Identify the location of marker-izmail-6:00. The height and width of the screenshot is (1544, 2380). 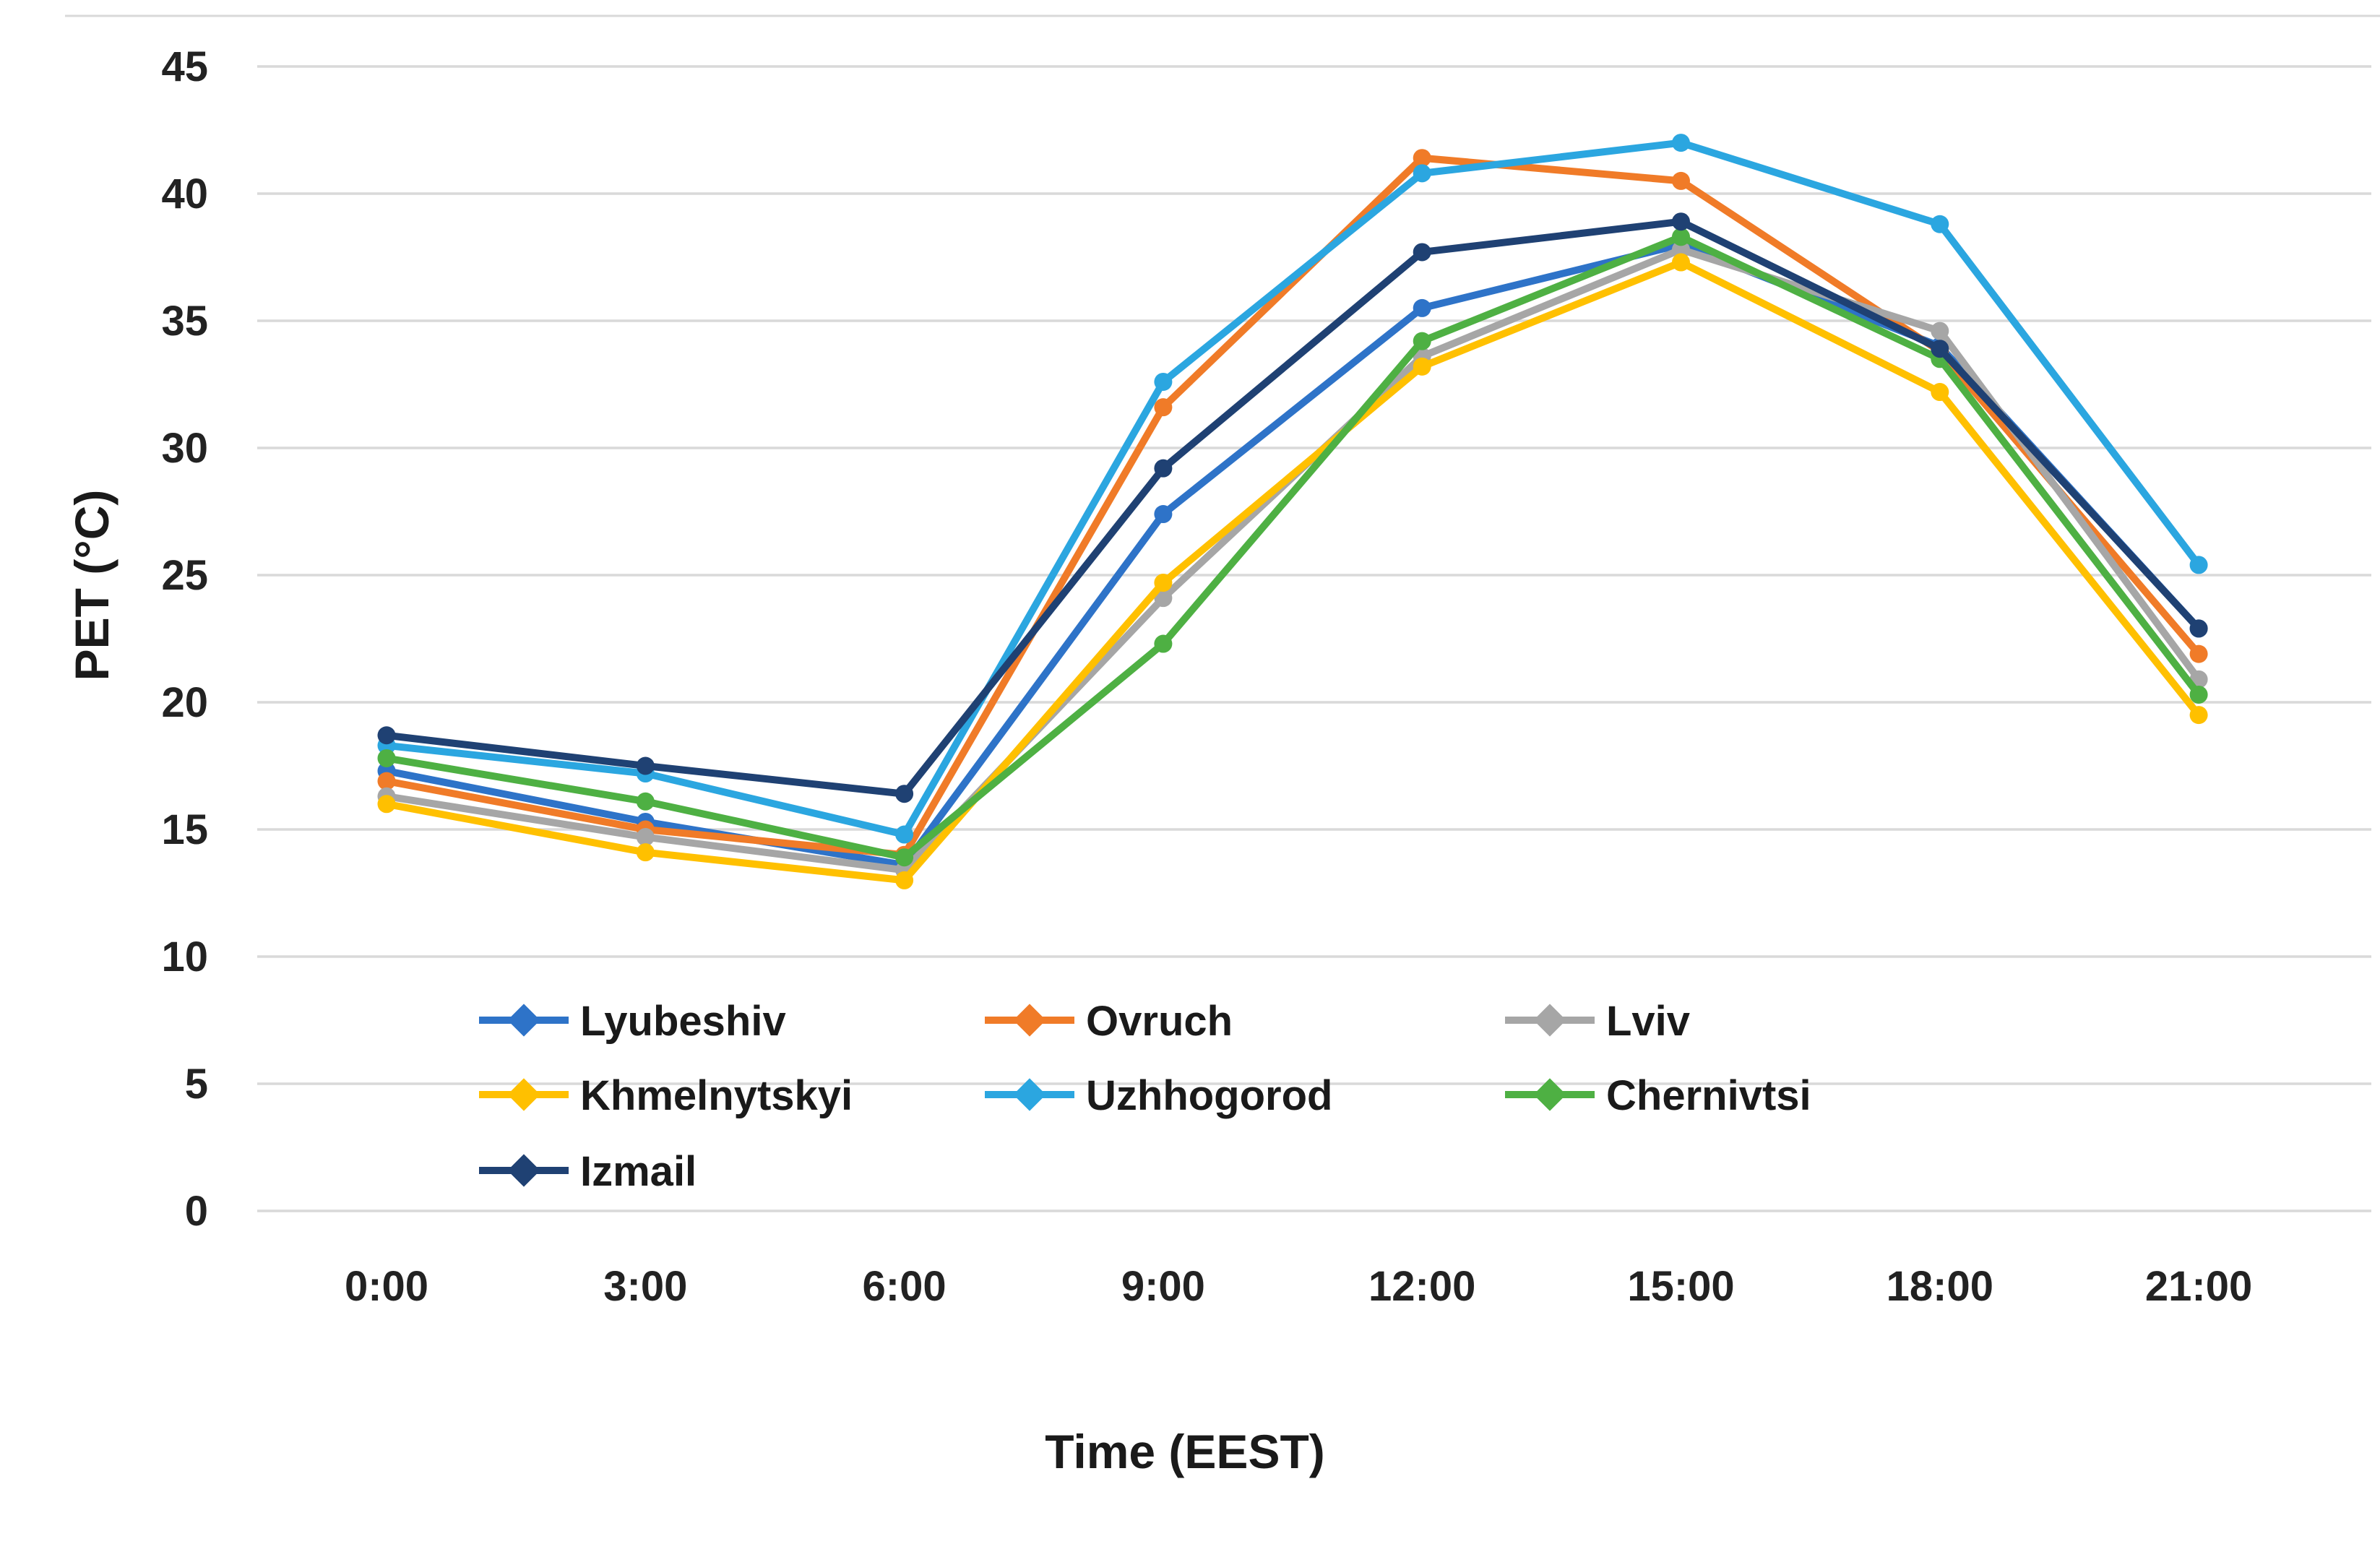
(904, 794).